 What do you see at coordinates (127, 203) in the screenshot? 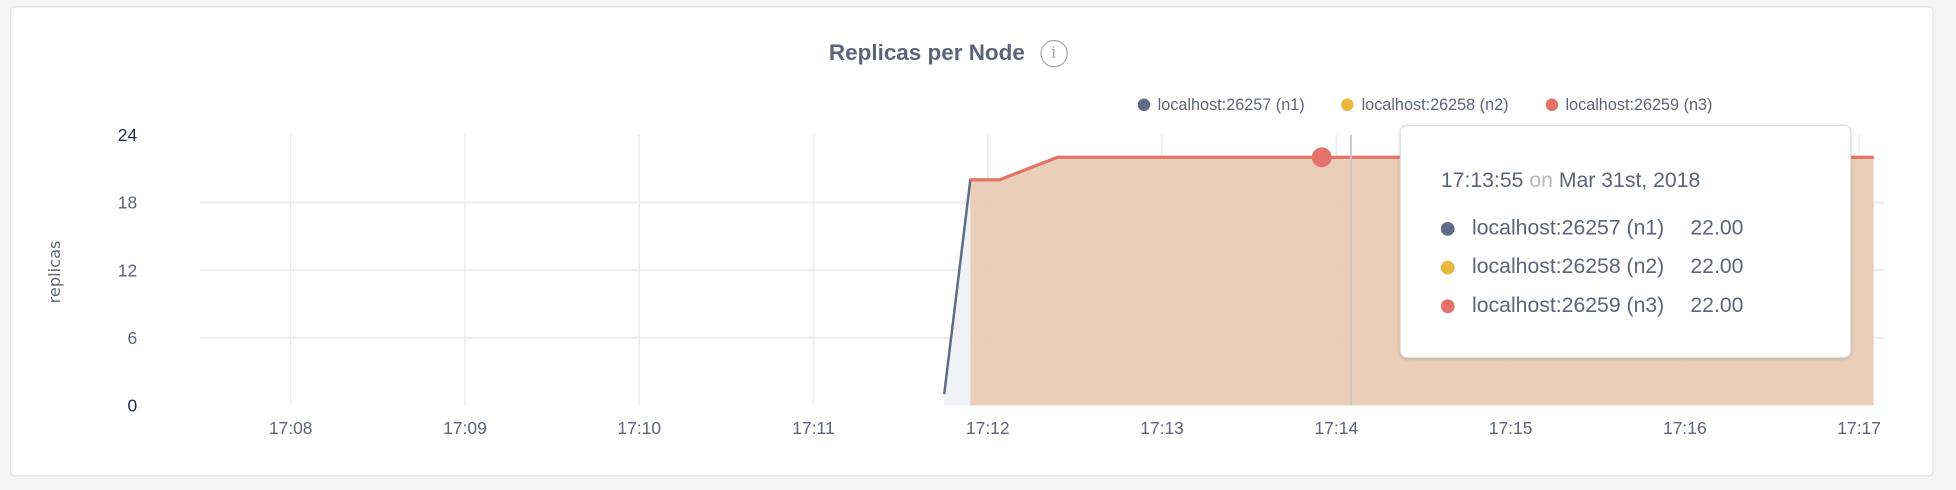
I see `y-tick-label: 18` at bounding box center [127, 203].